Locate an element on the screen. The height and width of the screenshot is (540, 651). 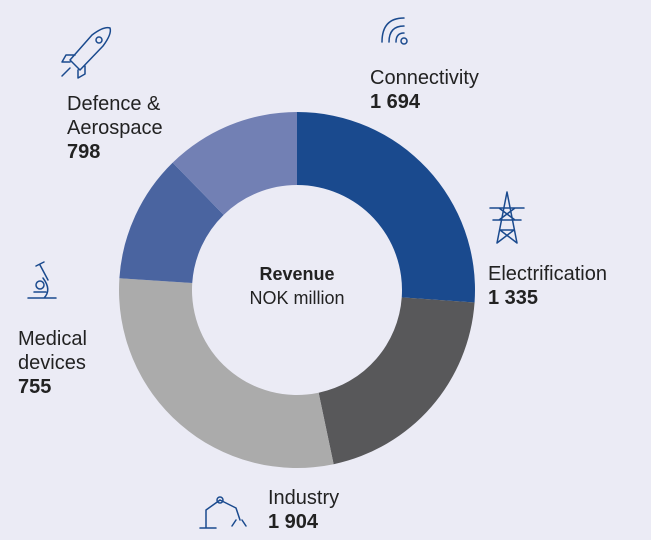
icon-microscope is located at coordinates (42, 280).